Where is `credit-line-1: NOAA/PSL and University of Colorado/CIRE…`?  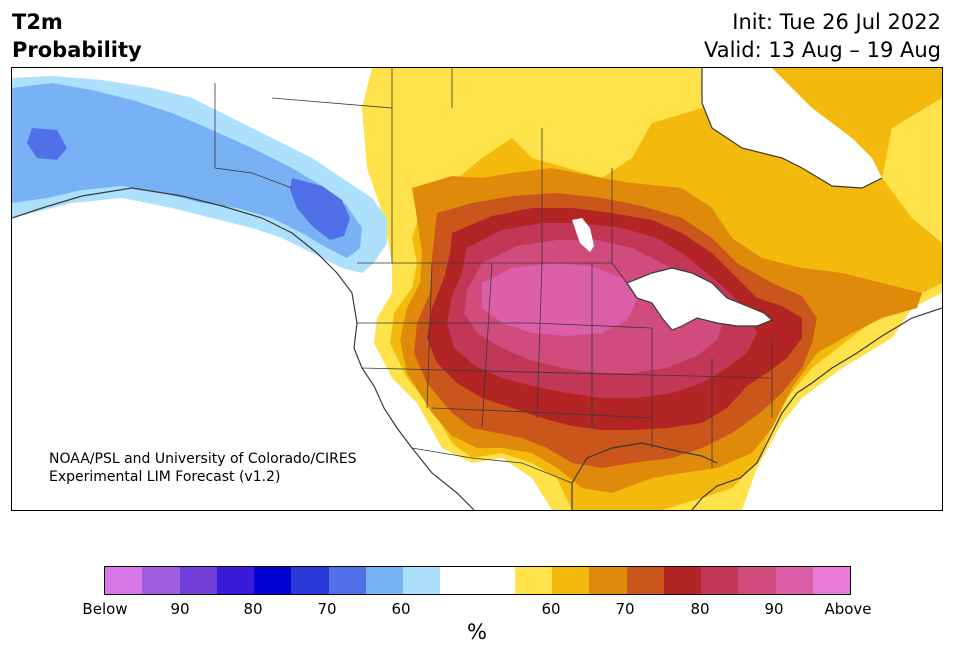
credit-line-1: NOAA/PSL and University of Colorado/CIRE… is located at coordinates (203, 459).